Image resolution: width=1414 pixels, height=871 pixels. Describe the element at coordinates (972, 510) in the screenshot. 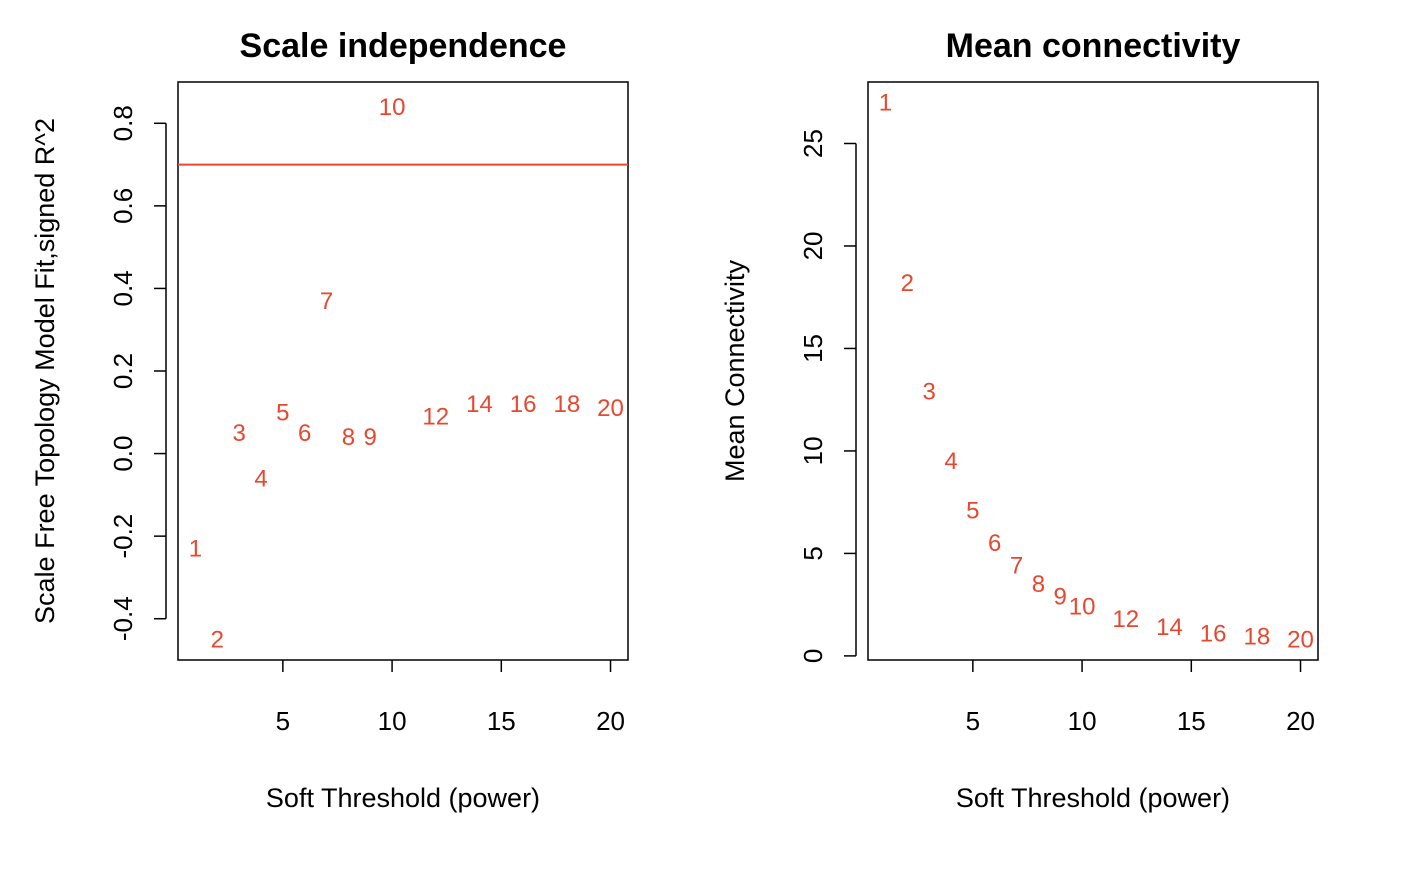

I see `mean-connectivity-point-5: 5` at that location.